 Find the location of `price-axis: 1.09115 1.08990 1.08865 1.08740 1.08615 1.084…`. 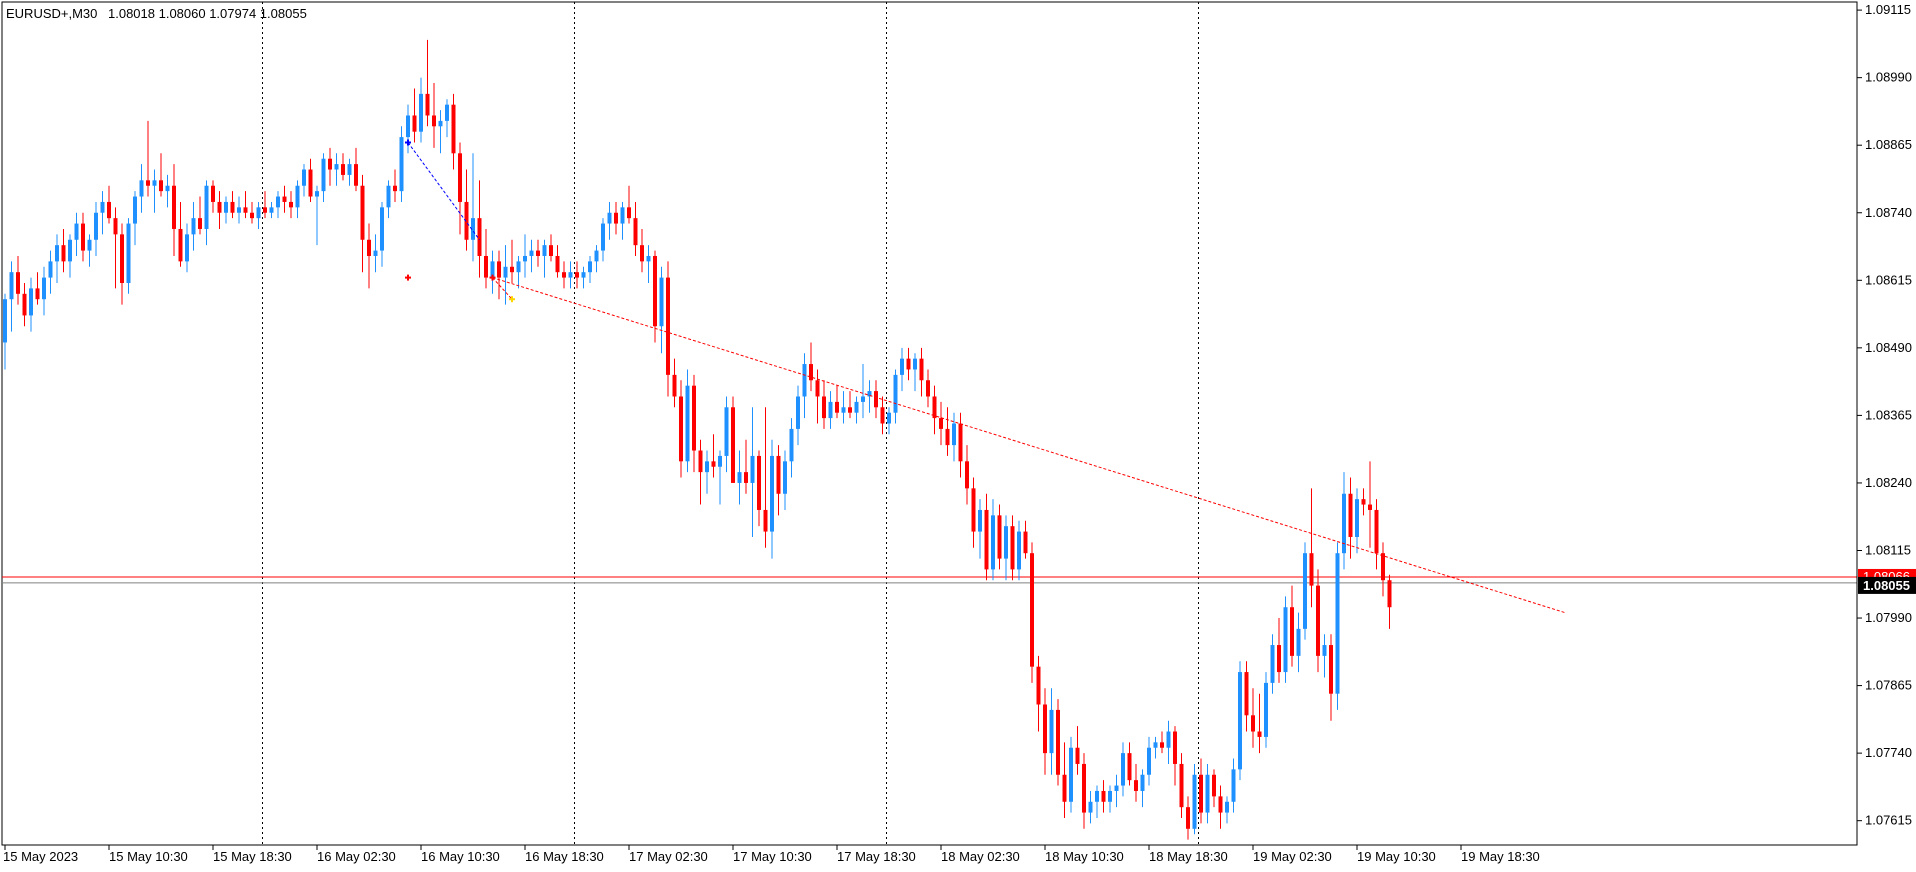

price-axis: 1.09115 1.08990 1.08865 1.08740 1.08615 1.084… is located at coordinates (1884, 423).